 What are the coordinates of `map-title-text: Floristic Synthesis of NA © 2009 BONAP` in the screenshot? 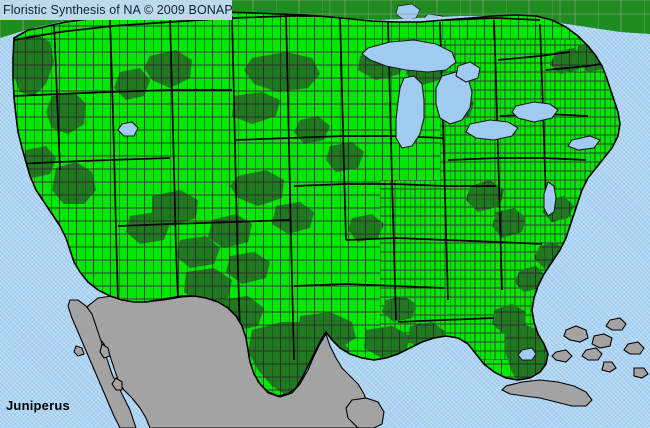 It's located at (118, 9).